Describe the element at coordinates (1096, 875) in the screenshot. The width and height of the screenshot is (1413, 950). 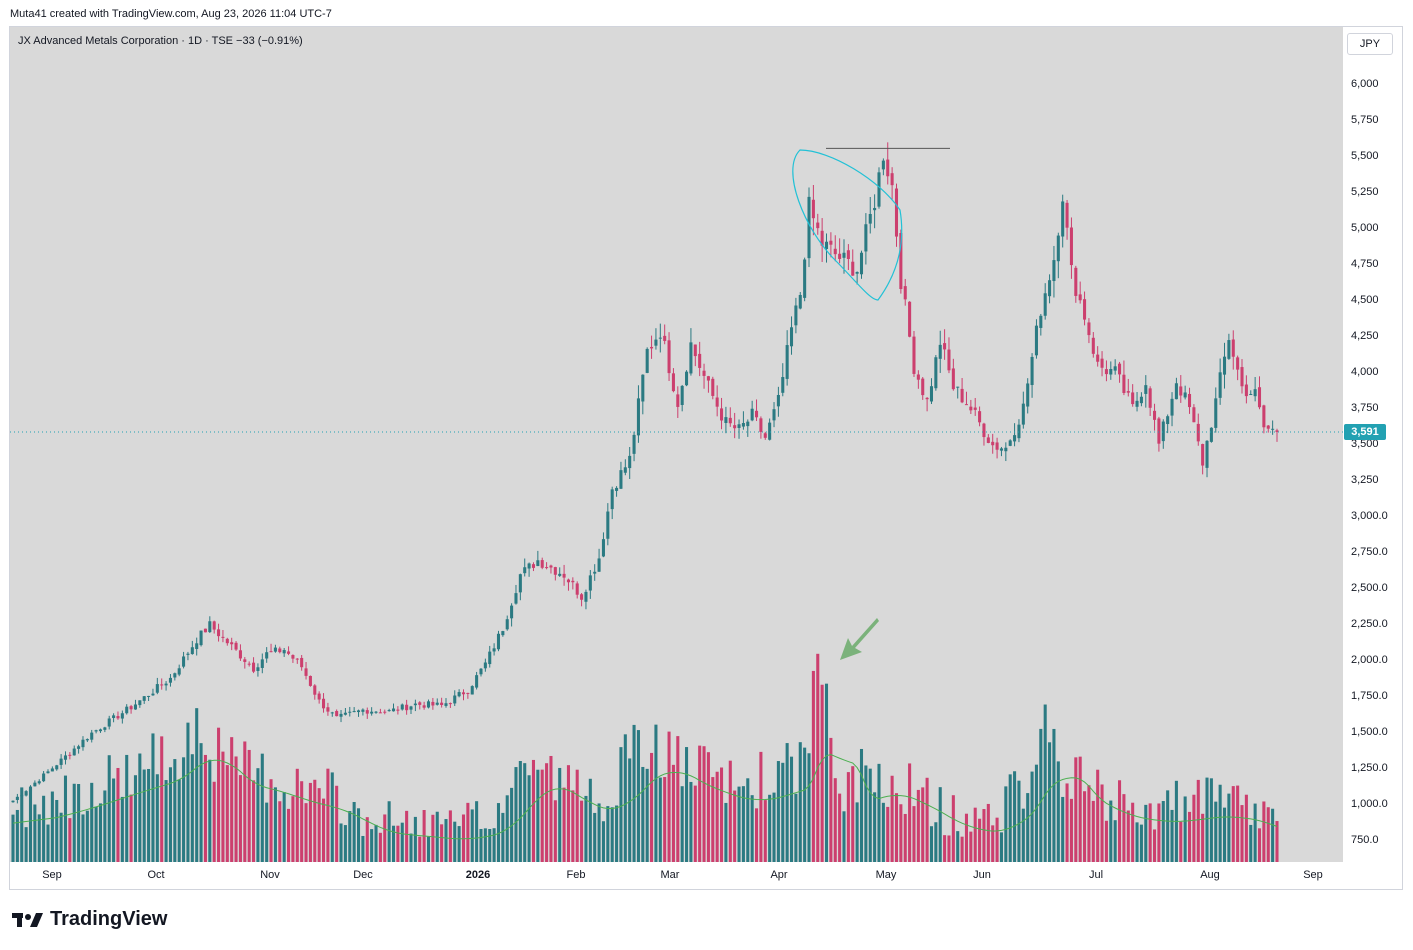
I see `time-tick-label: Jul` at that location.